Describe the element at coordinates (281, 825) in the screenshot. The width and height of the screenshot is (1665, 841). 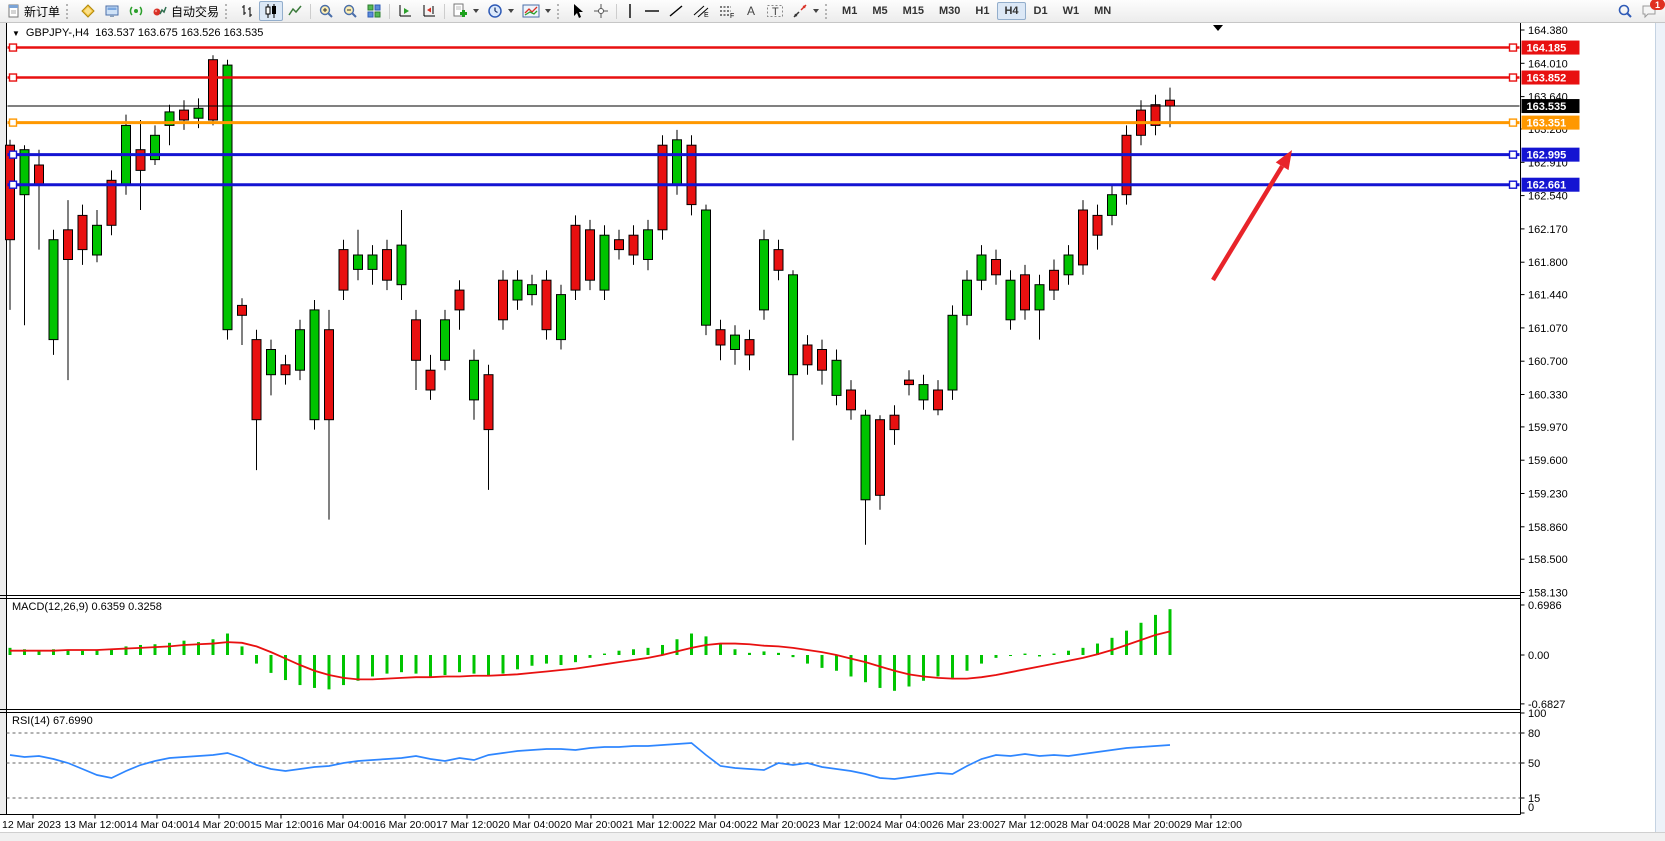
I see `svg-text: 15 Mar 12:00` at that location.